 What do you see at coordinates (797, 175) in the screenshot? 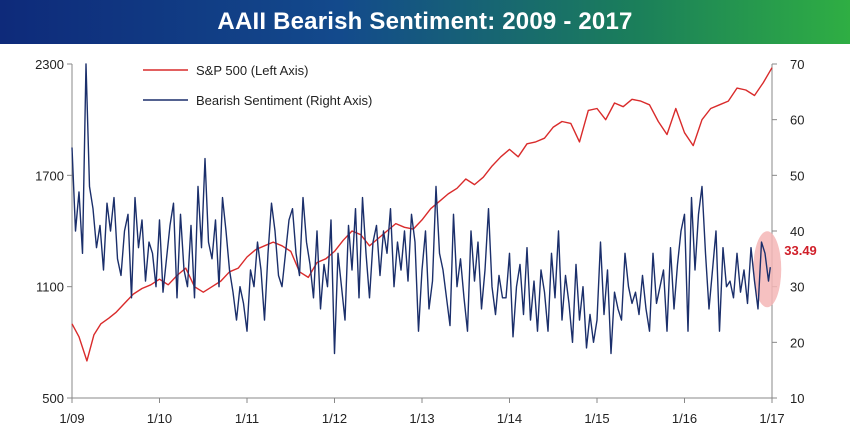
I see `right-tick-label: 50` at bounding box center [797, 175].